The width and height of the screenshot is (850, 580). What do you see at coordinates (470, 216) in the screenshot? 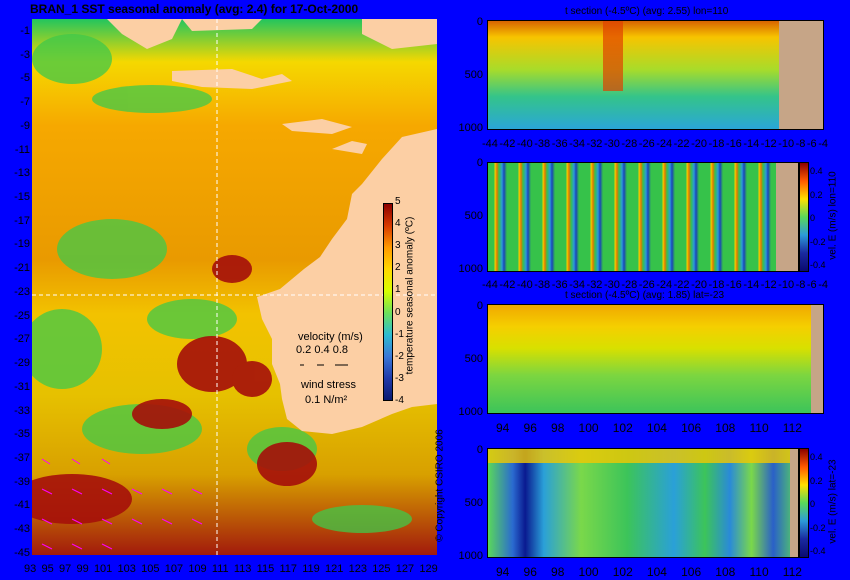
I see `panel2-y-ticks: 0 500 1000` at bounding box center [470, 216].